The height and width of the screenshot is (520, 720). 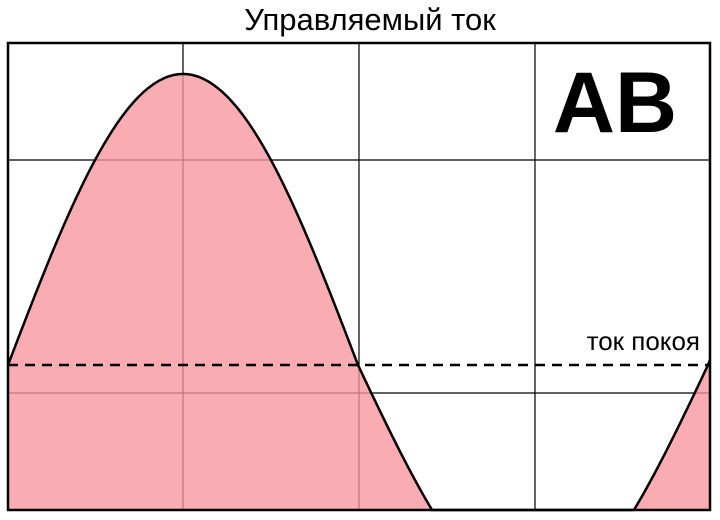 I want to click on bias-label: ток покоя, so click(x=643, y=341).